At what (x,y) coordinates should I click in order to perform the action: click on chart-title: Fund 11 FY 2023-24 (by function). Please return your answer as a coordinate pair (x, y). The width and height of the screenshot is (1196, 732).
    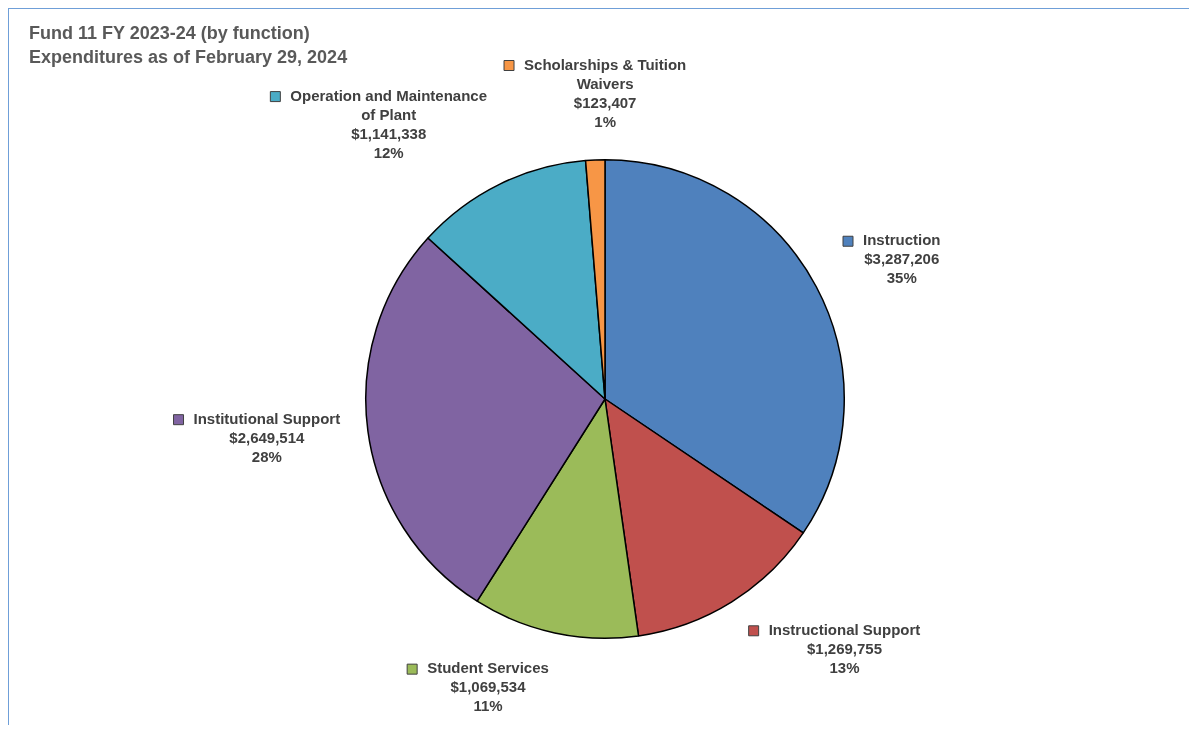
    Looking at the image, I should click on (170, 33).